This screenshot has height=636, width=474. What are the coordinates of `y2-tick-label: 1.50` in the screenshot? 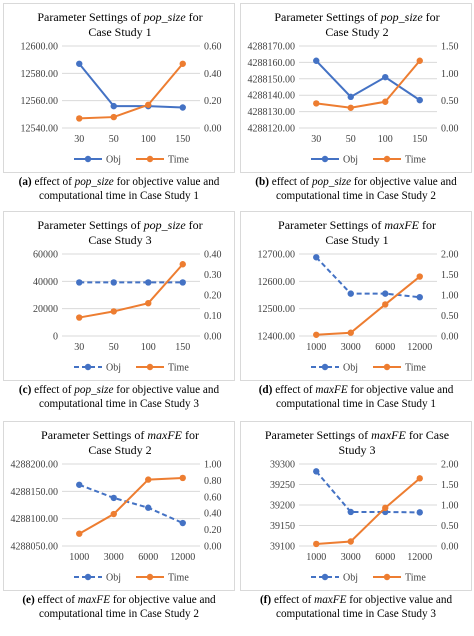 It's located at (450, 485).